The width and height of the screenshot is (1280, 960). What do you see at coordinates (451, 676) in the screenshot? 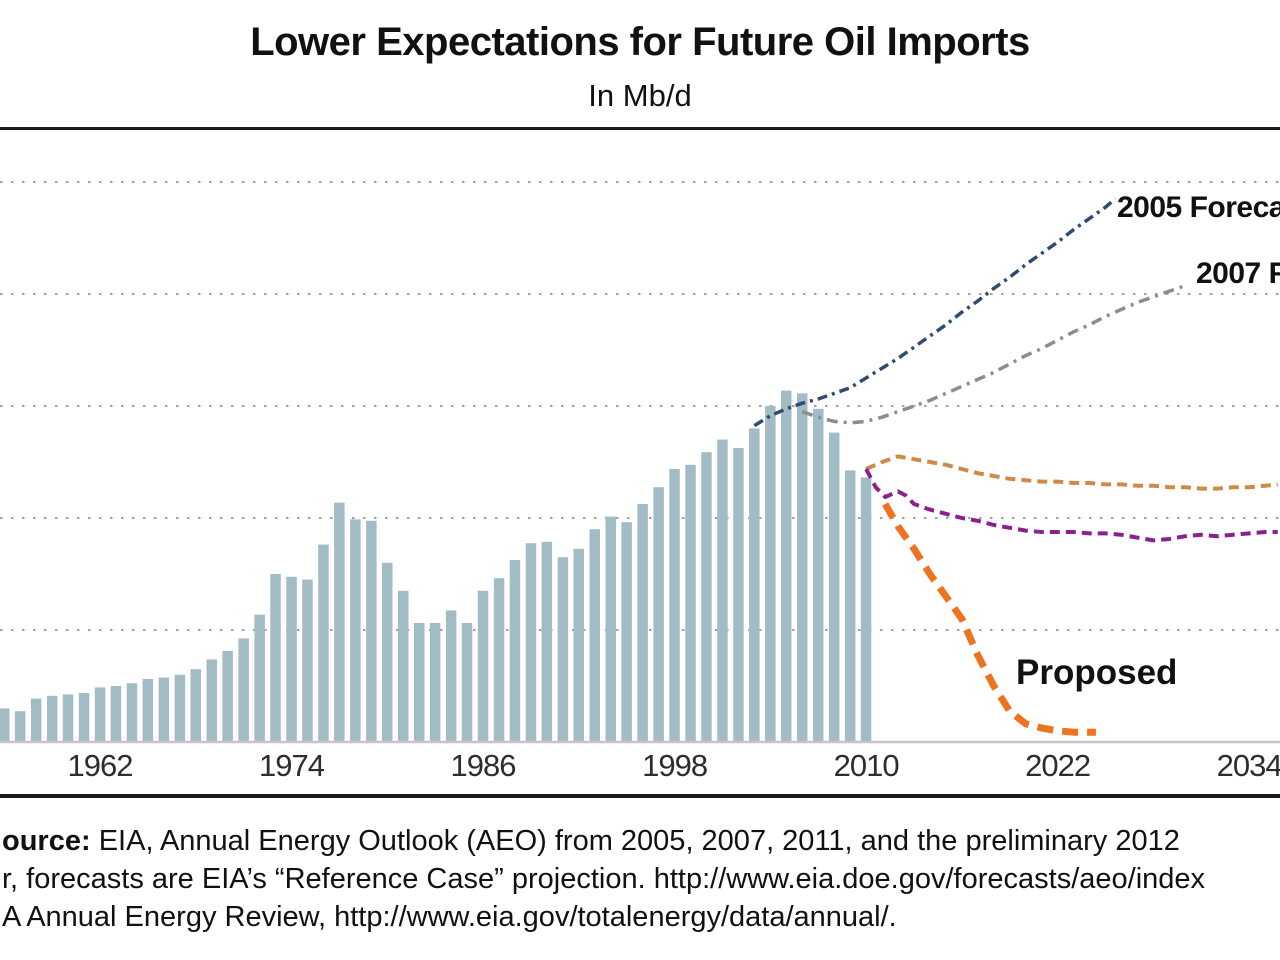
I see `bar-1984` at bounding box center [451, 676].